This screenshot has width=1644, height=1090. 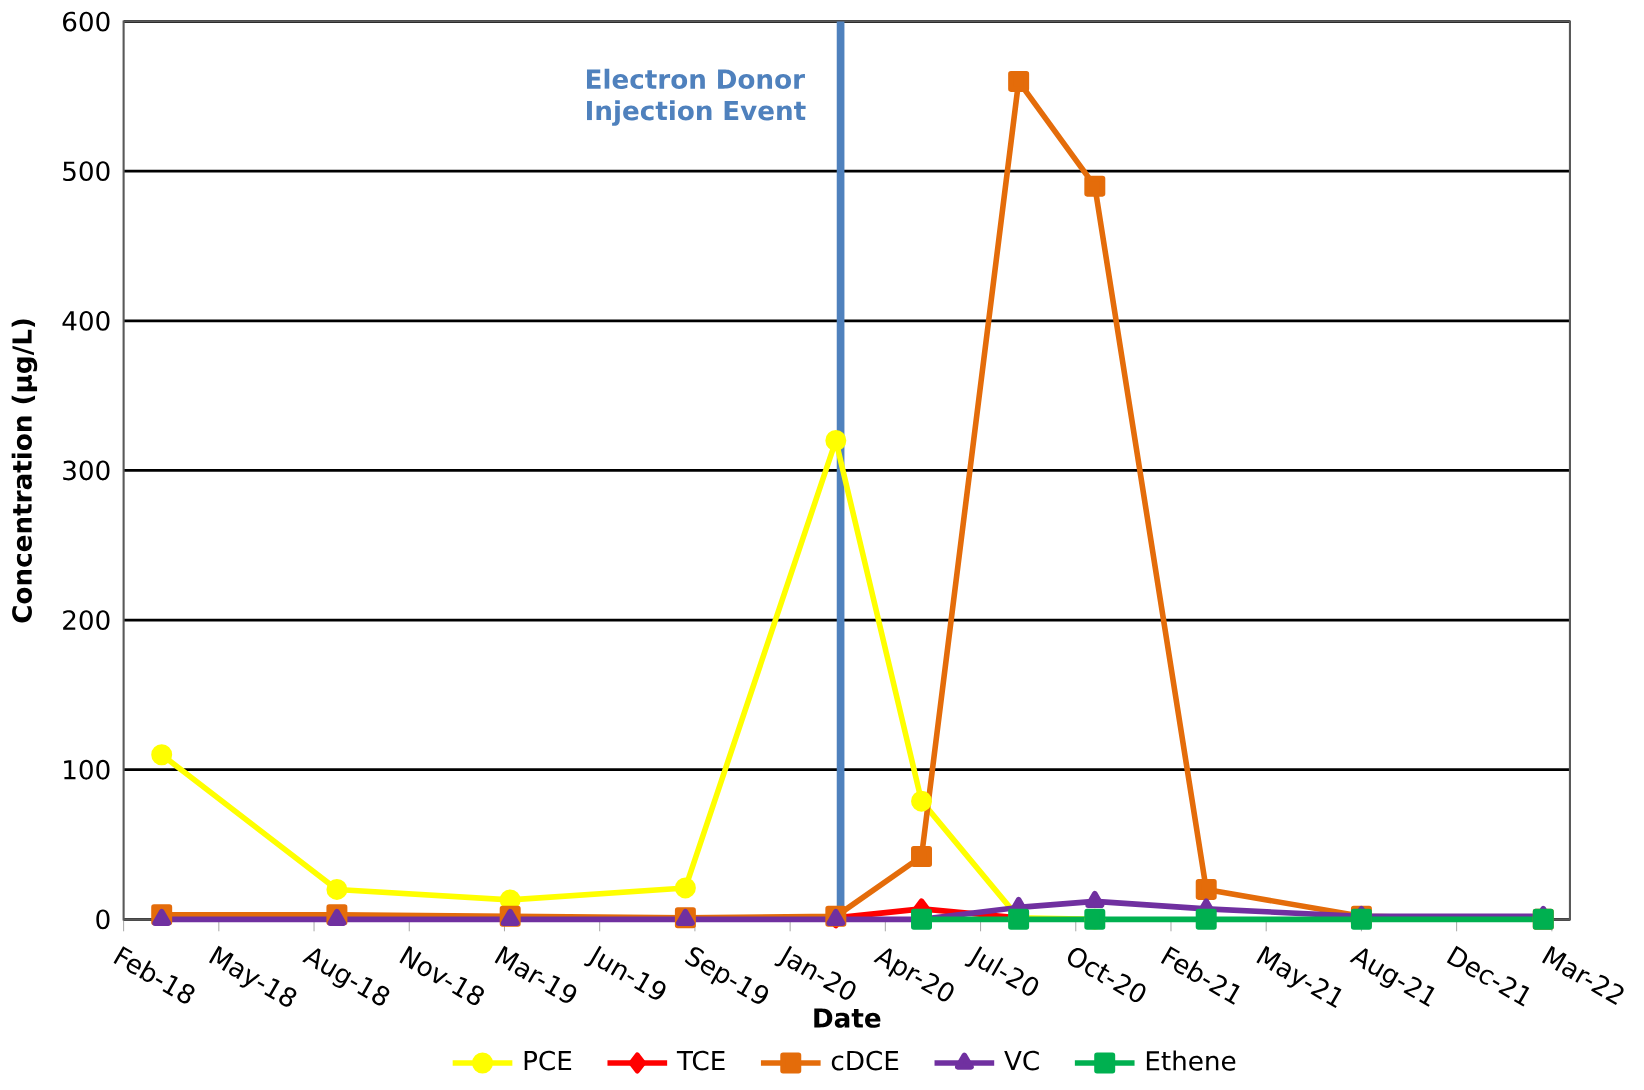 I want to click on y-tick-label: 300, so click(x=86, y=470).